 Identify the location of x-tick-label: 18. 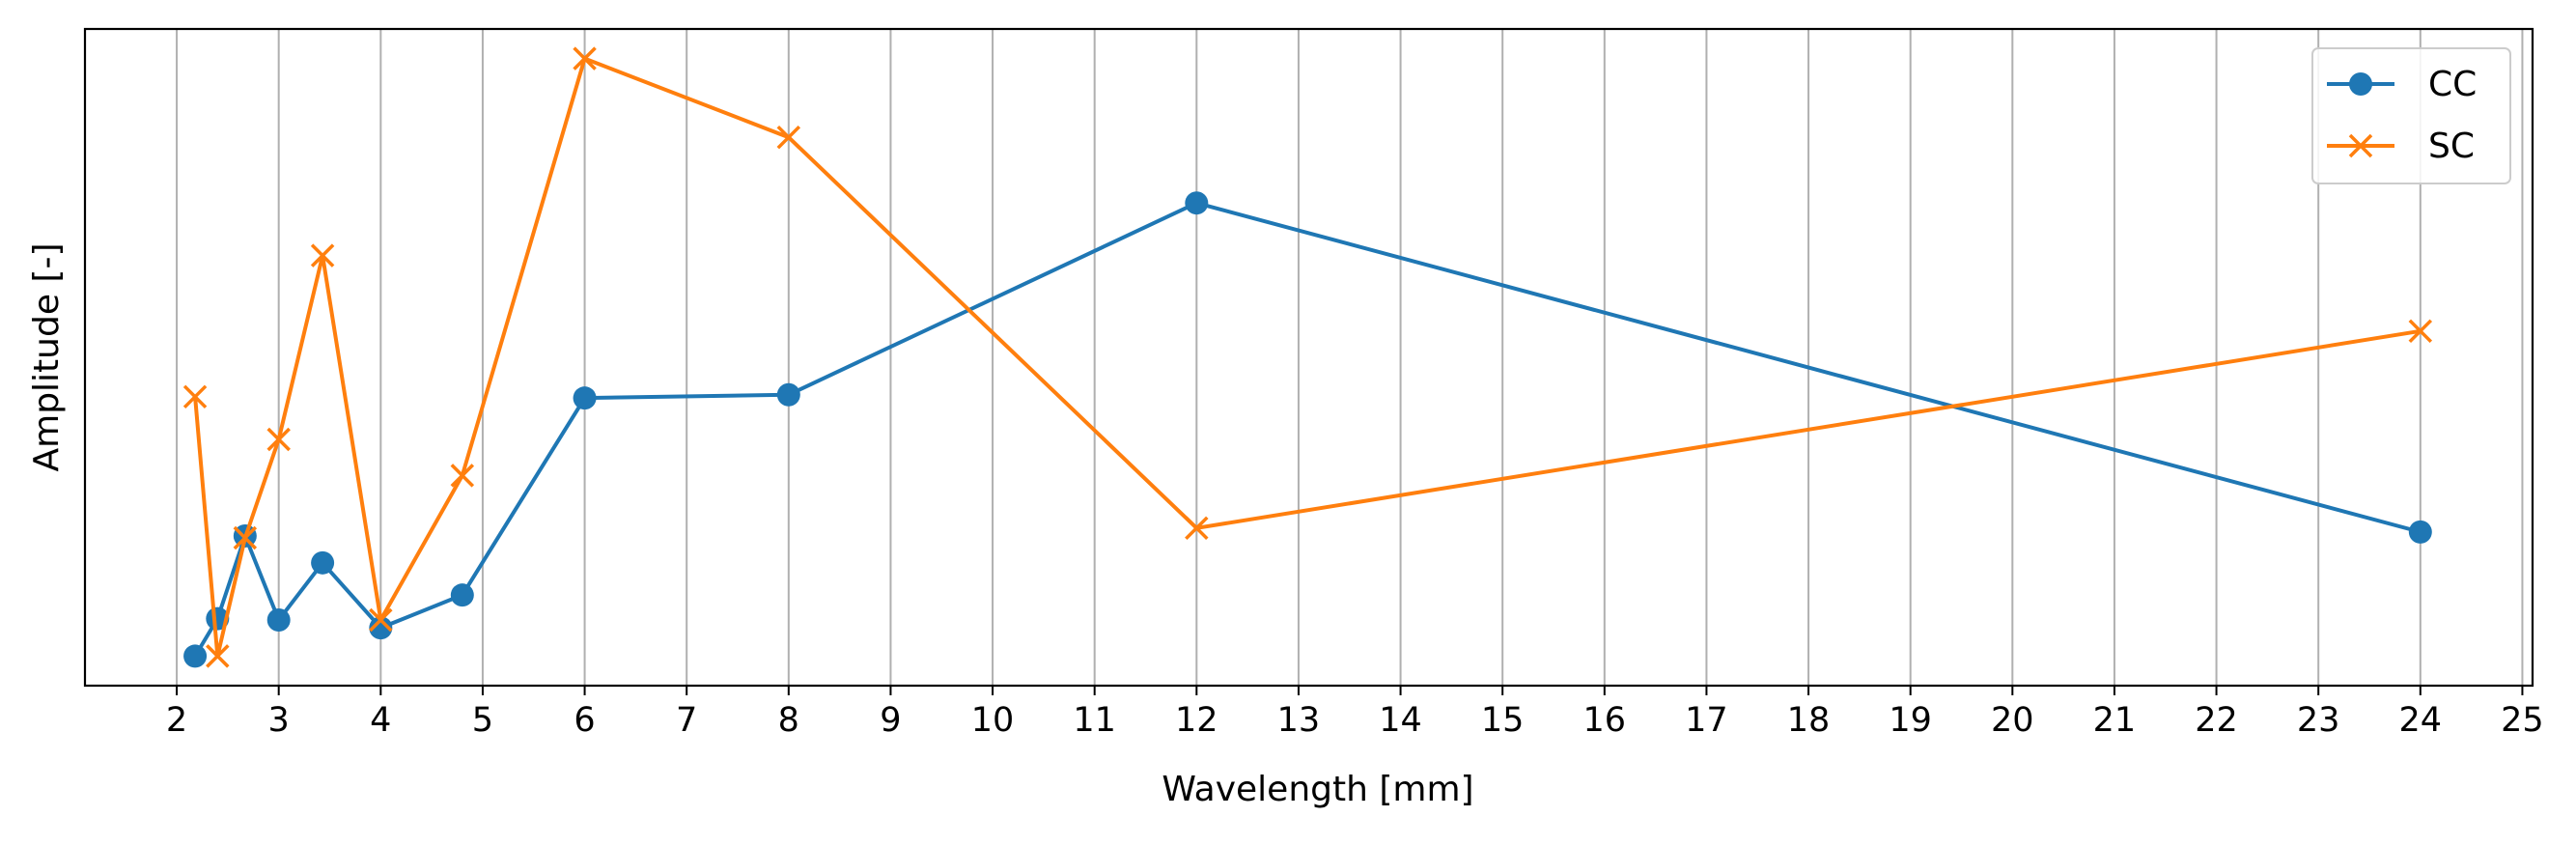
(1809, 720).